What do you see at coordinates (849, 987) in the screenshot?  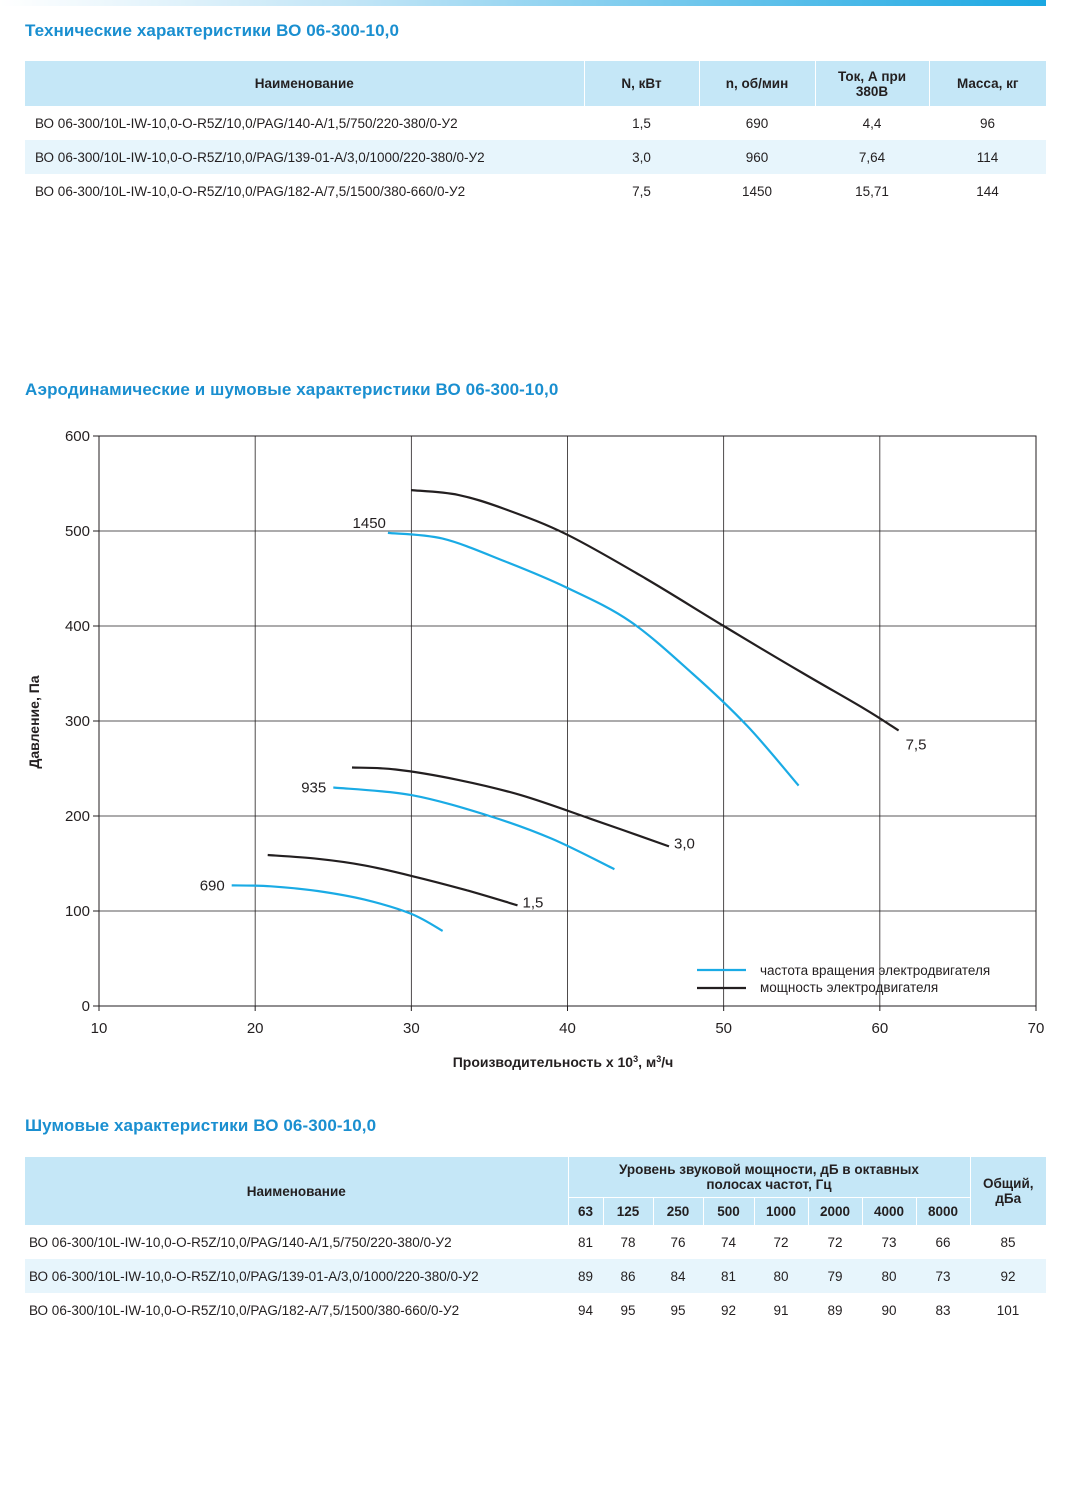 I see `legend-label-power: мощность электродвигателя` at bounding box center [849, 987].